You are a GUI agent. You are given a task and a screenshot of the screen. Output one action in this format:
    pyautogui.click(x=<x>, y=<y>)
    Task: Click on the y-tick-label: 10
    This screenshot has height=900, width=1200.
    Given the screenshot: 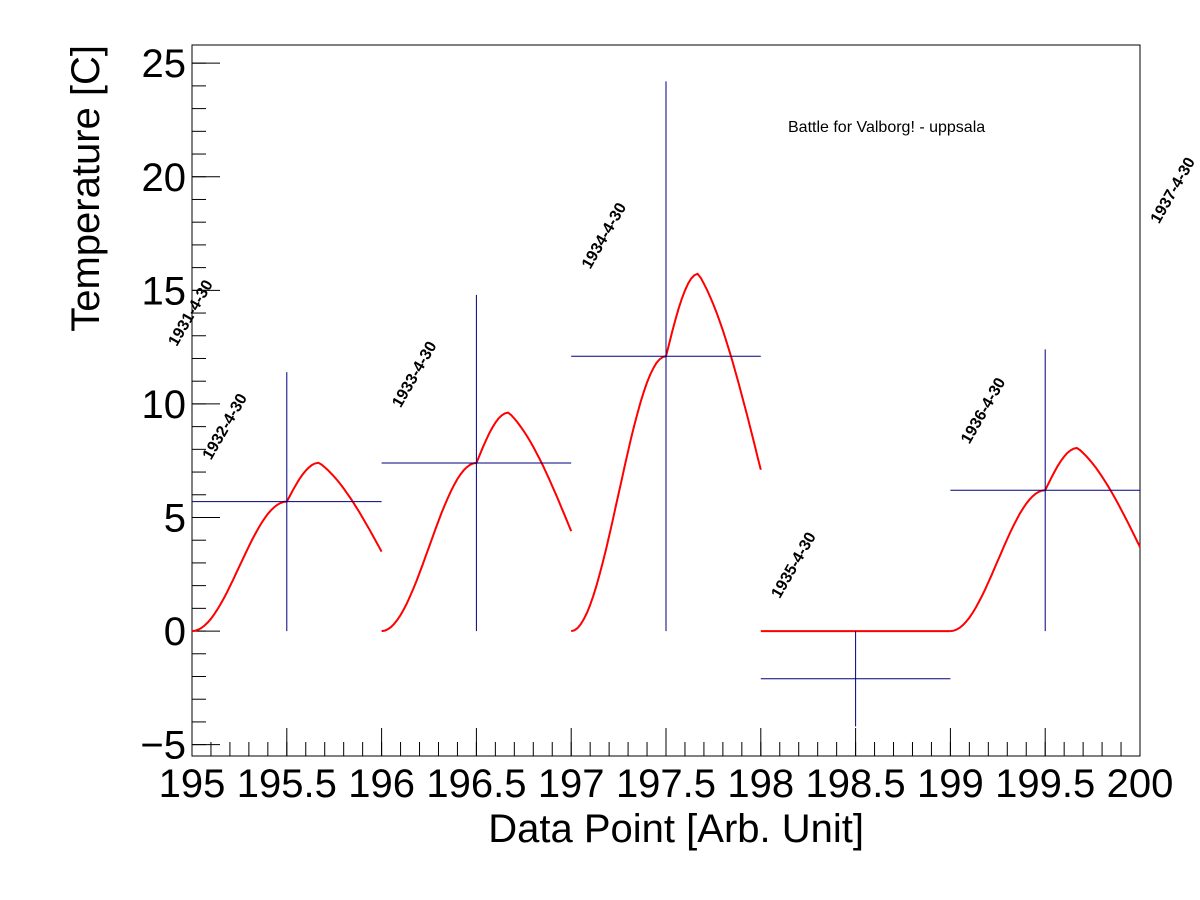 What is the action you would take?
    pyautogui.click(x=164, y=405)
    